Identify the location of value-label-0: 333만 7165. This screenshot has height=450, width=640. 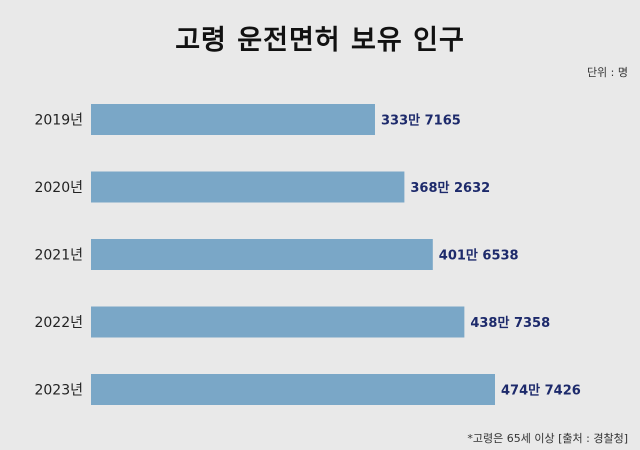
(421, 121).